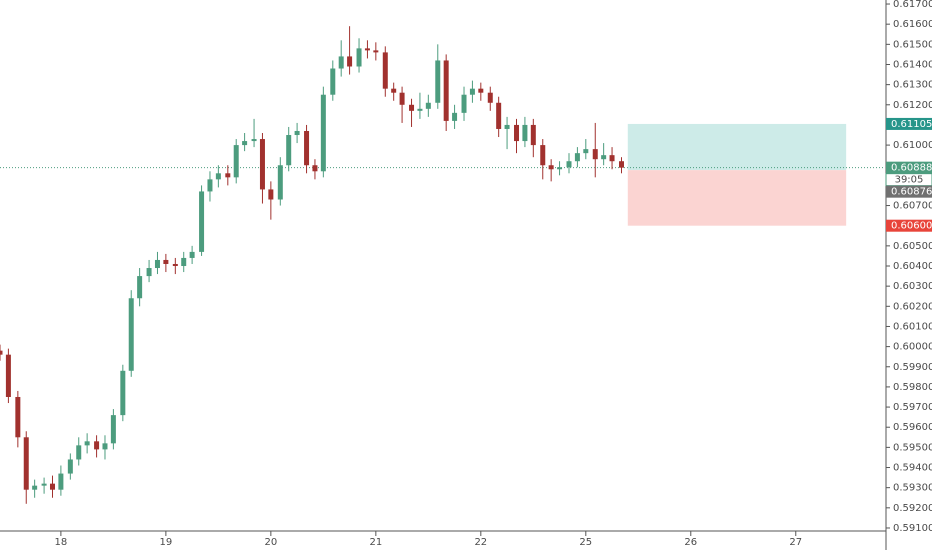 This screenshot has width=932, height=550. What do you see at coordinates (166, 542) in the screenshot?
I see `x-tick-label: 19` at bounding box center [166, 542].